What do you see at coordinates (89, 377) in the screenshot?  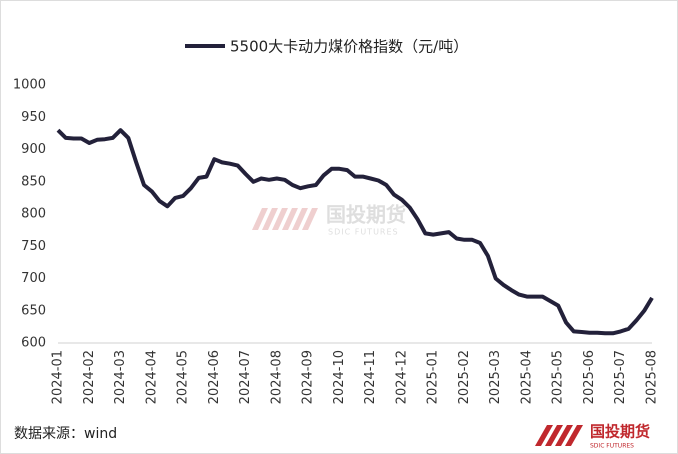 I see `x-tick-label: 2024-02` at bounding box center [89, 377].